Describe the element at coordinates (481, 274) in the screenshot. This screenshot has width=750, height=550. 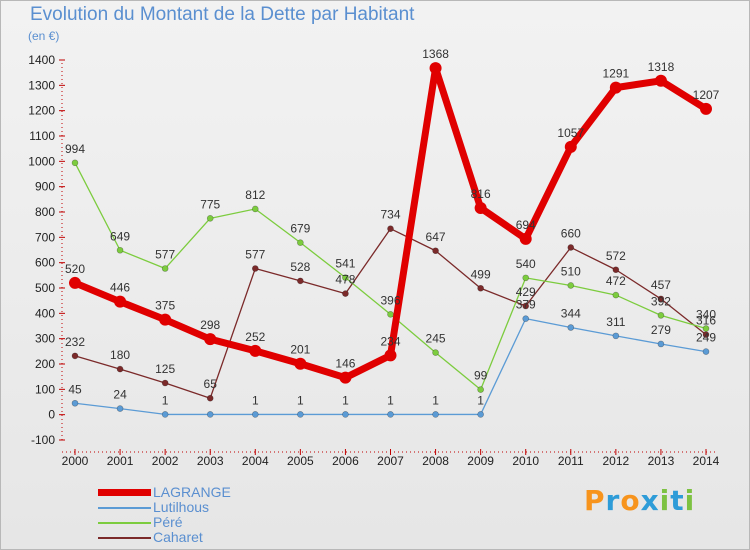
I see `data-label: 499` at that location.